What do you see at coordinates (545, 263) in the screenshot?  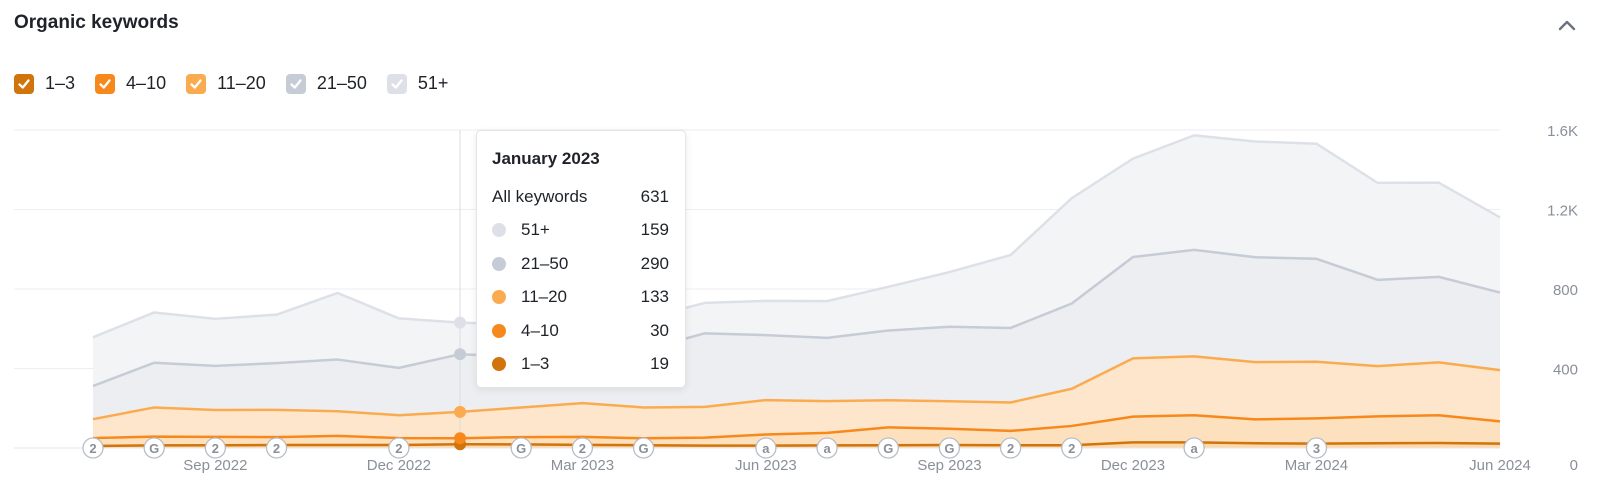 I see `tooltip-series-label: 21–50` at bounding box center [545, 263].